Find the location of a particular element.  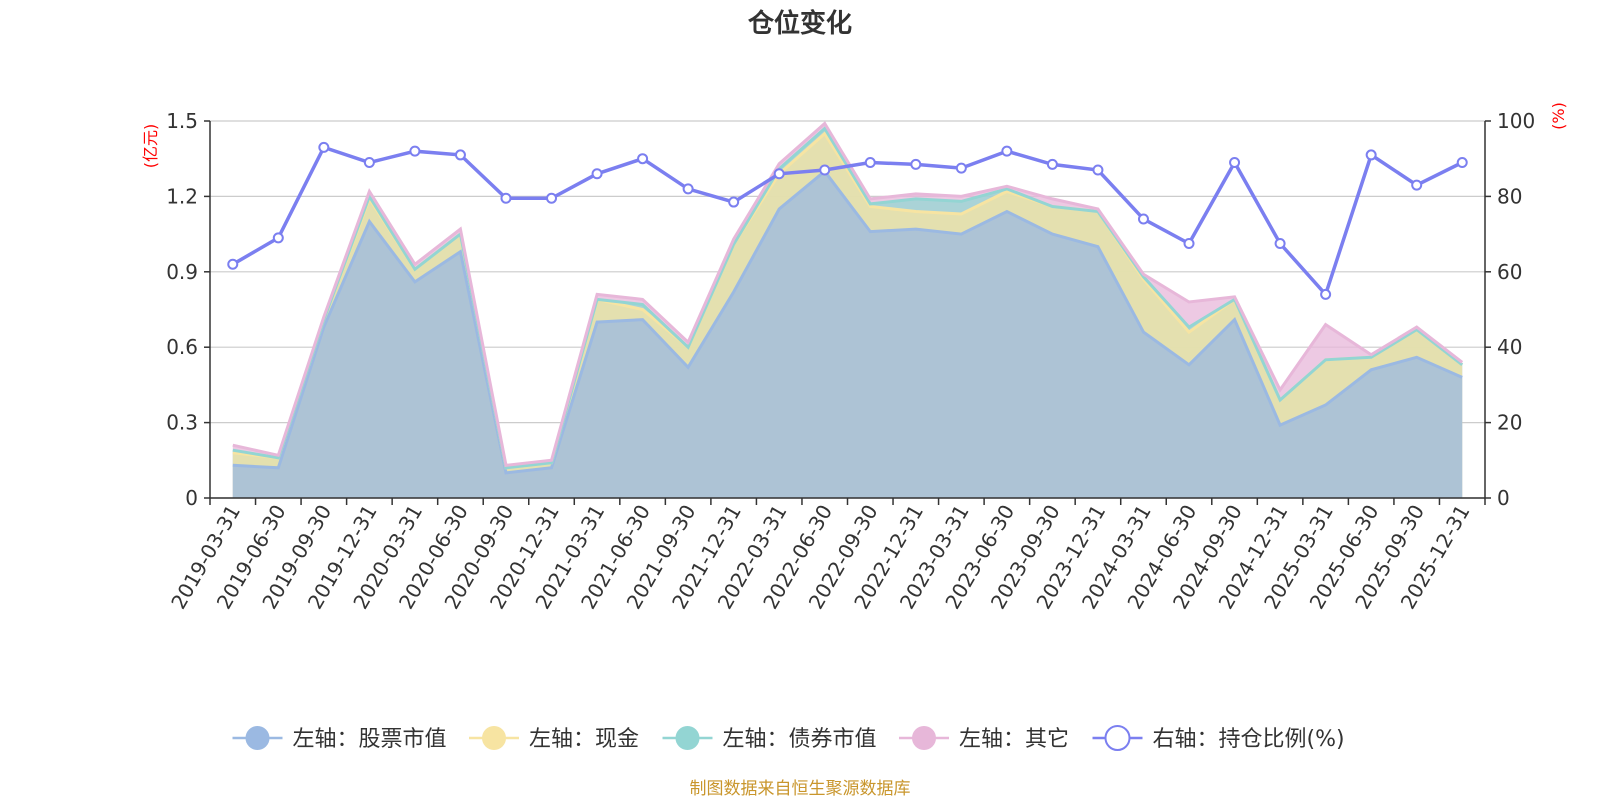

legend: 左轴：股票市值 左轴：现金 左轴：债券市值 左轴：其它 右轴：持仓比例(%) is located at coordinates (788, 738).